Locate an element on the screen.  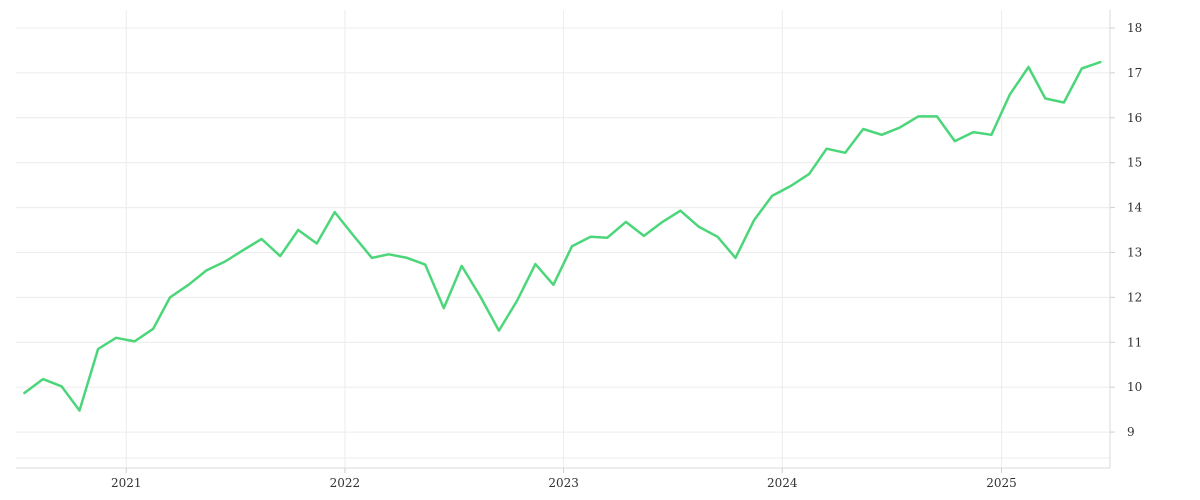
y-tick-label: 10 is located at coordinates (1134, 387).